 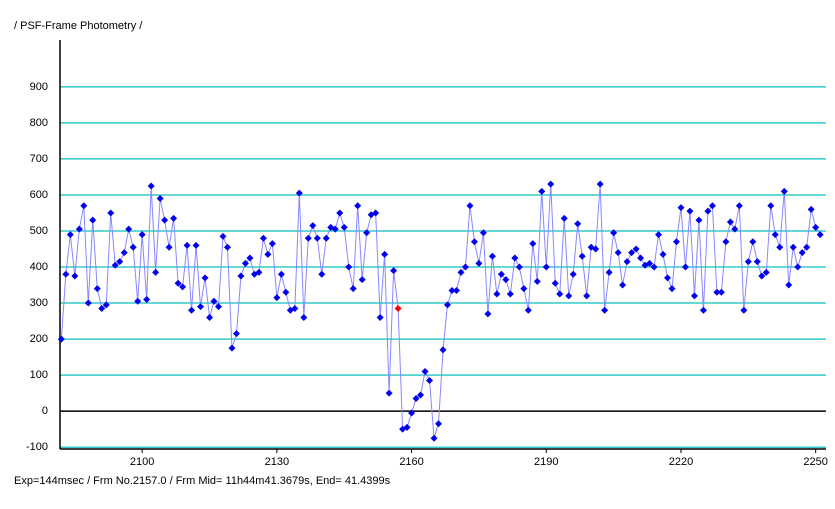 I want to click on x-tick-label: 2160, so click(x=411, y=462).